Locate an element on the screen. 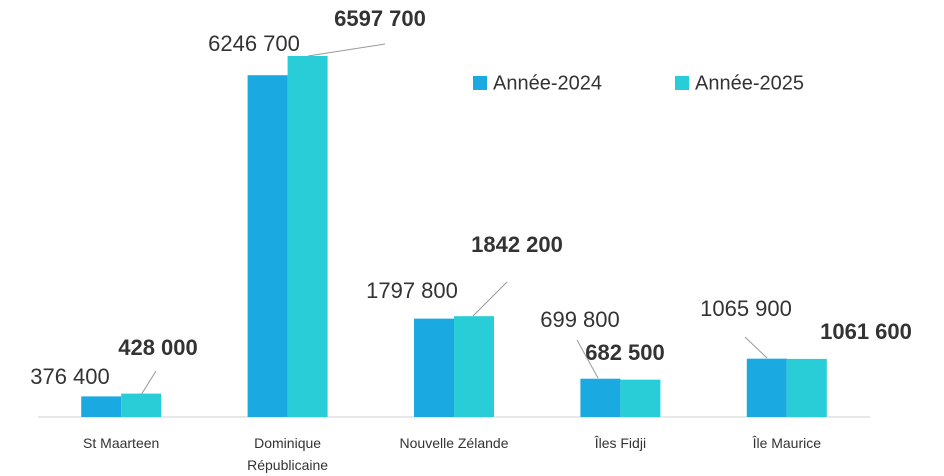 Image resolution: width=944 pixels, height=476 pixels. value-label: 6597 700 is located at coordinates (380, 18).